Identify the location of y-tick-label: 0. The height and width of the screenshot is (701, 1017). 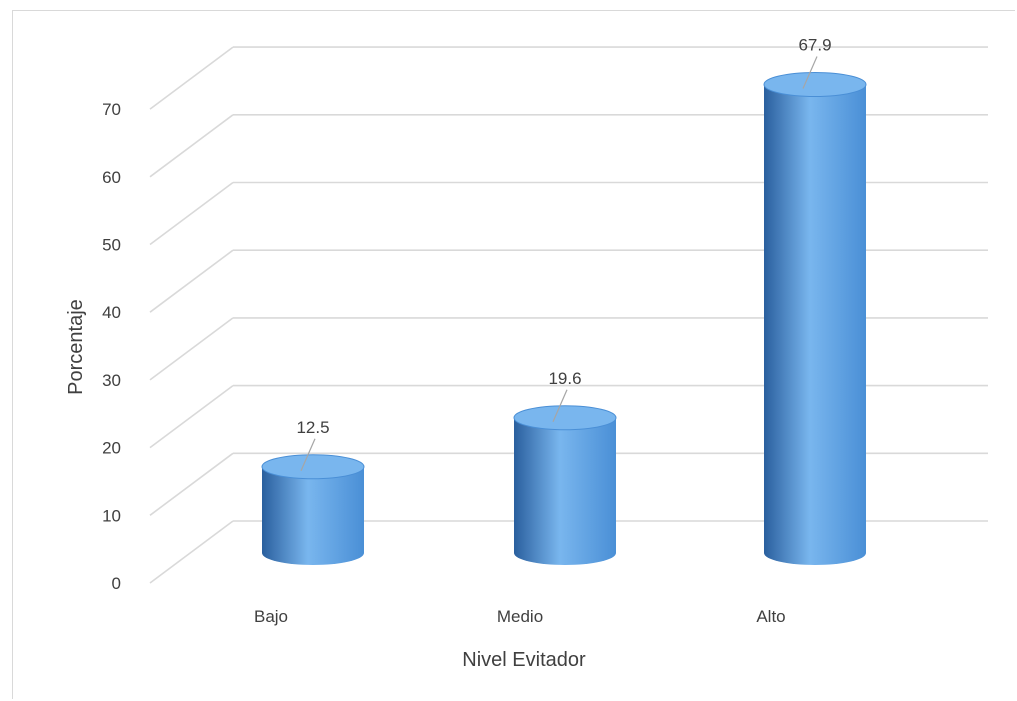
(116, 583).